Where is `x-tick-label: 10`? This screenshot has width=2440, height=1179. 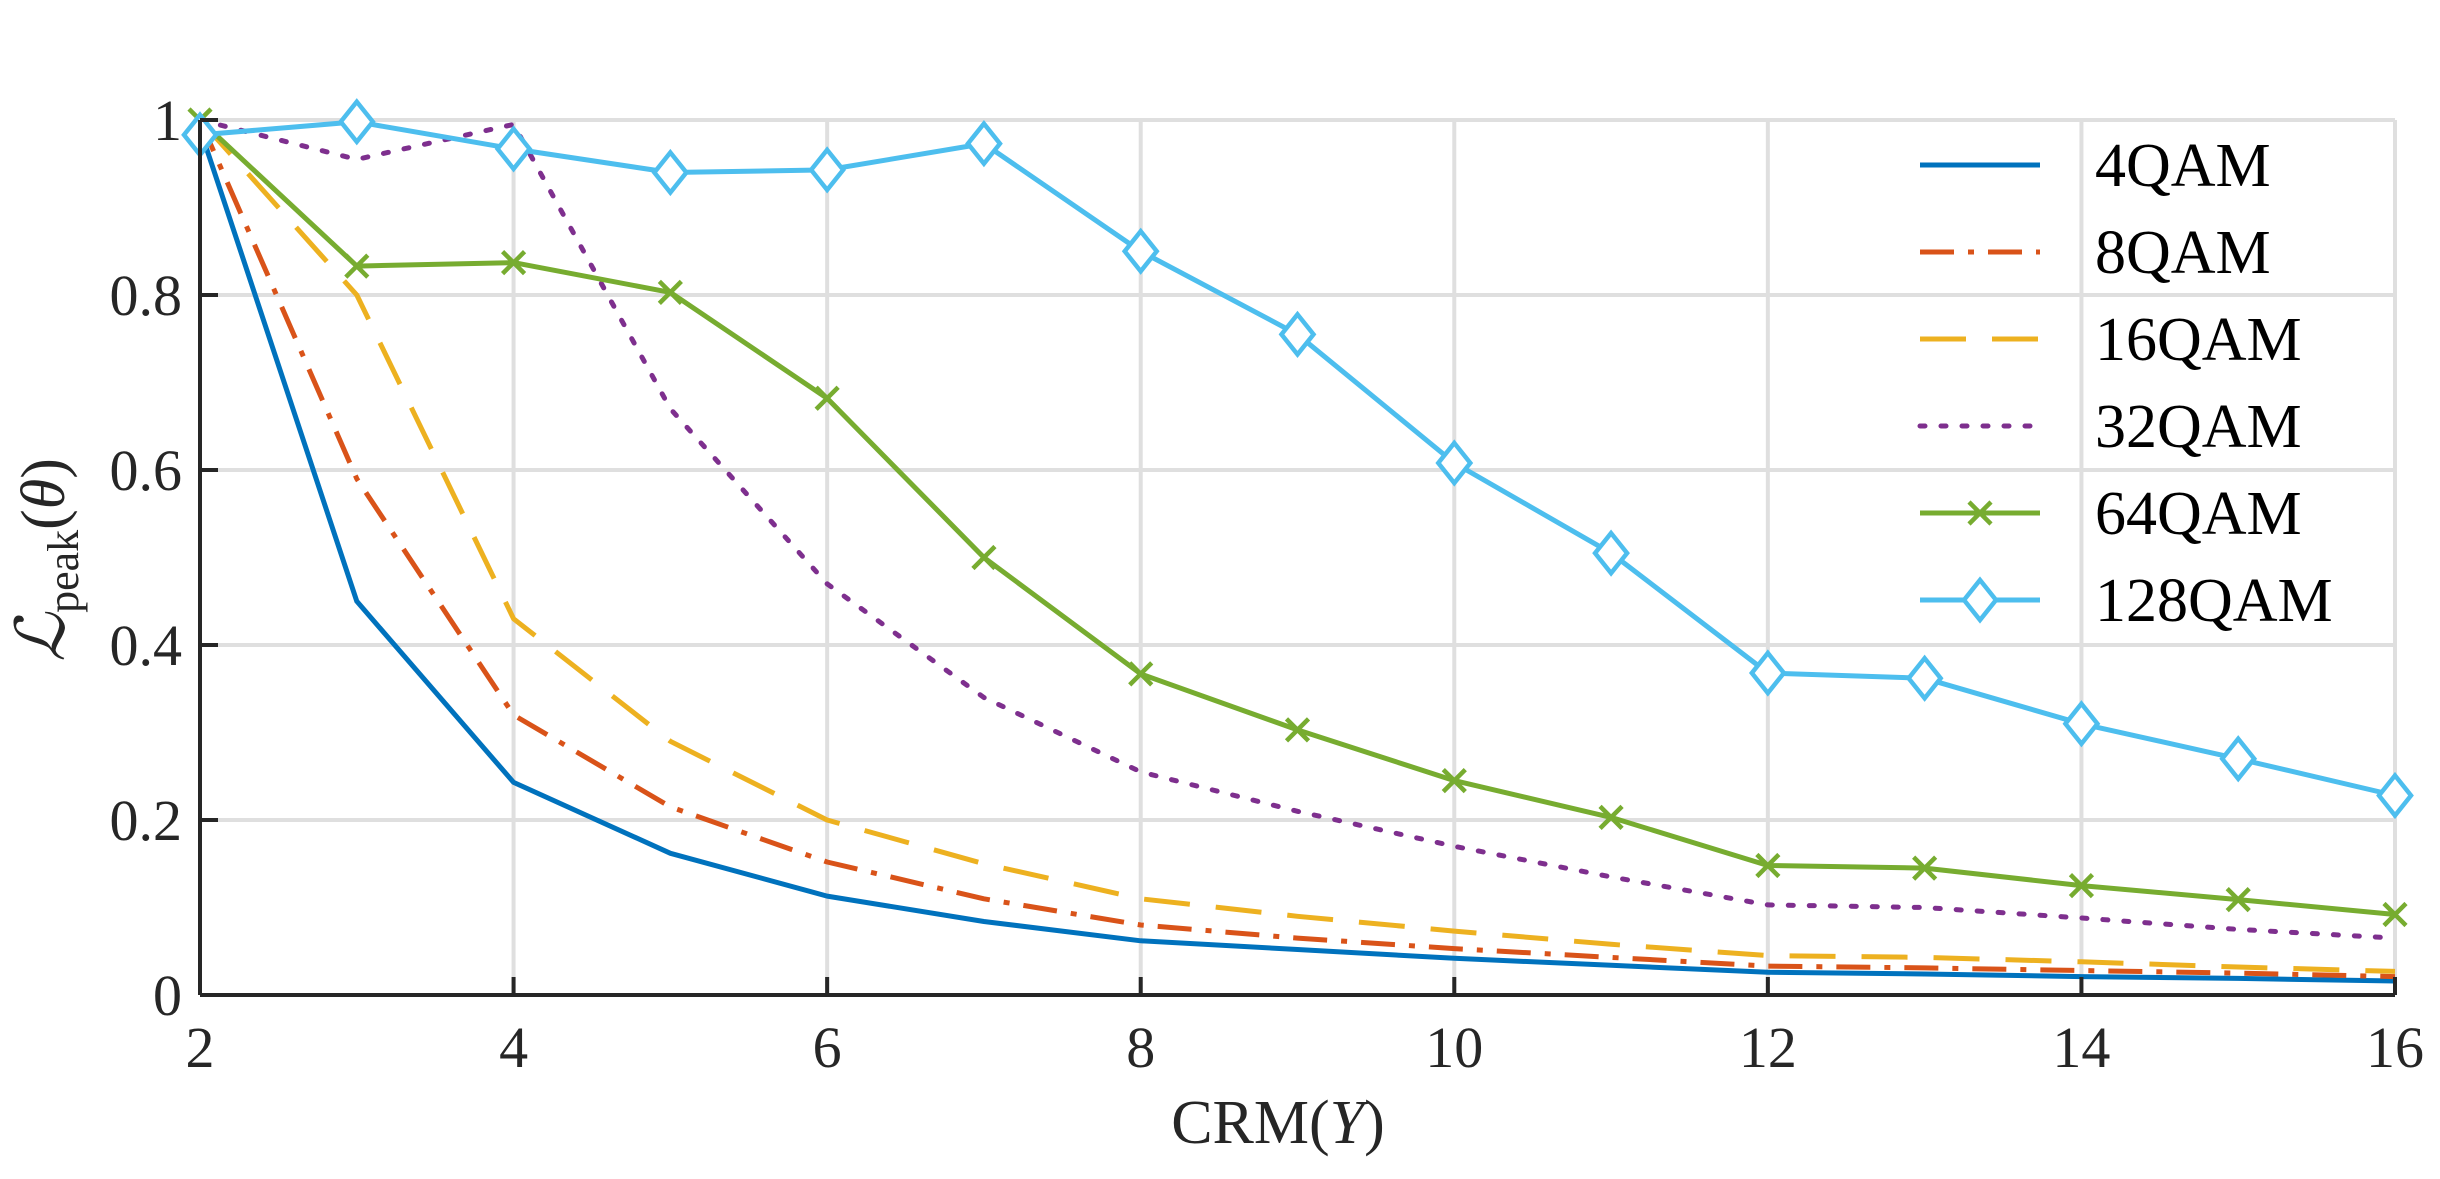 x-tick-label: 10 is located at coordinates (1454, 1047).